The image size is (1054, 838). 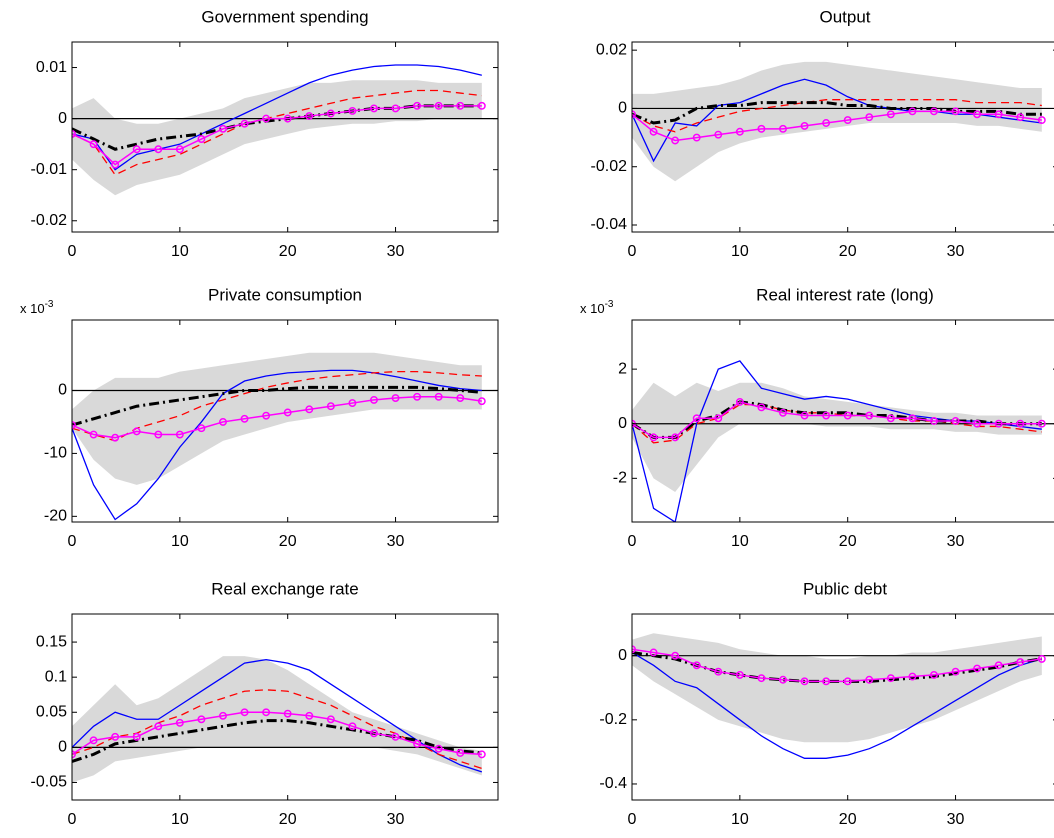 I want to click on y-tick-label: -2, so click(x=620, y=478).